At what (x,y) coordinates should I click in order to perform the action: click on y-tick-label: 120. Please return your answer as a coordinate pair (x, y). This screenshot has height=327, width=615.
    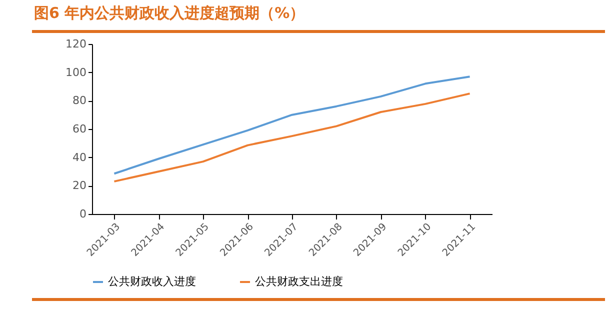
    Looking at the image, I should click on (76, 44).